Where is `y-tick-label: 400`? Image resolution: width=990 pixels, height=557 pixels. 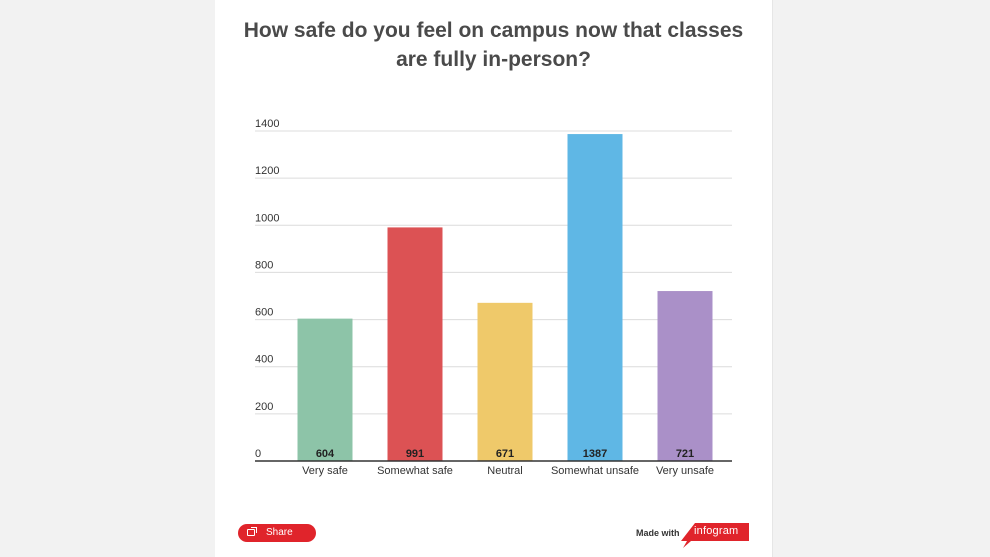 y-tick-label: 400 is located at coordinates (264, 360).